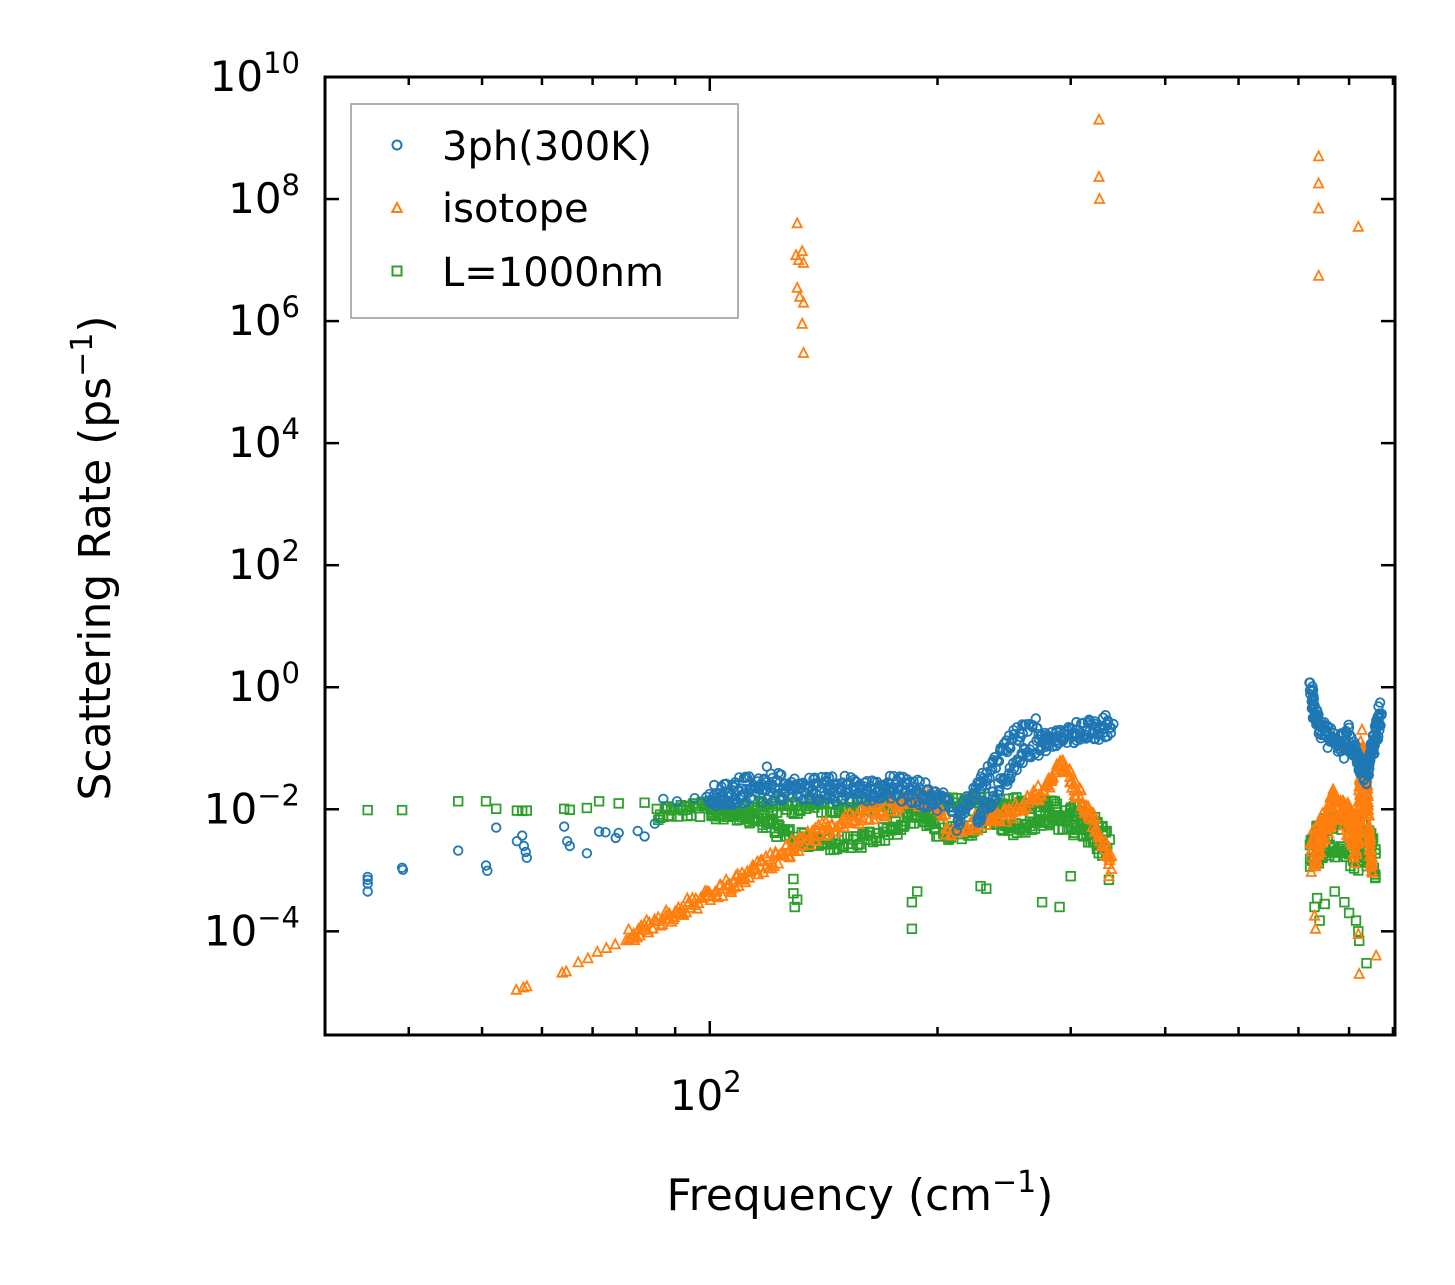 This screenshot has height=1285, width=1455. I want to click on legend-label-boundary: L=1000nm, so click(553, 273).